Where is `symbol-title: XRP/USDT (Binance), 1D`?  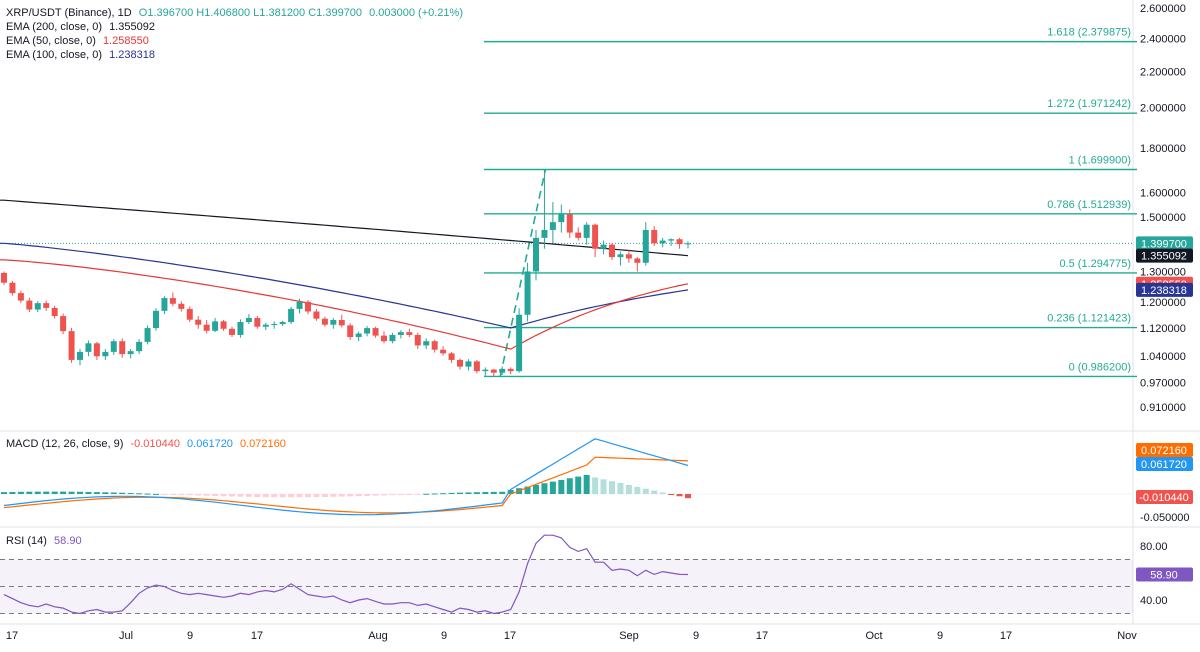
symbol-title: XRP/USDT (Binance), 1D is located at coordinates (69, 13).